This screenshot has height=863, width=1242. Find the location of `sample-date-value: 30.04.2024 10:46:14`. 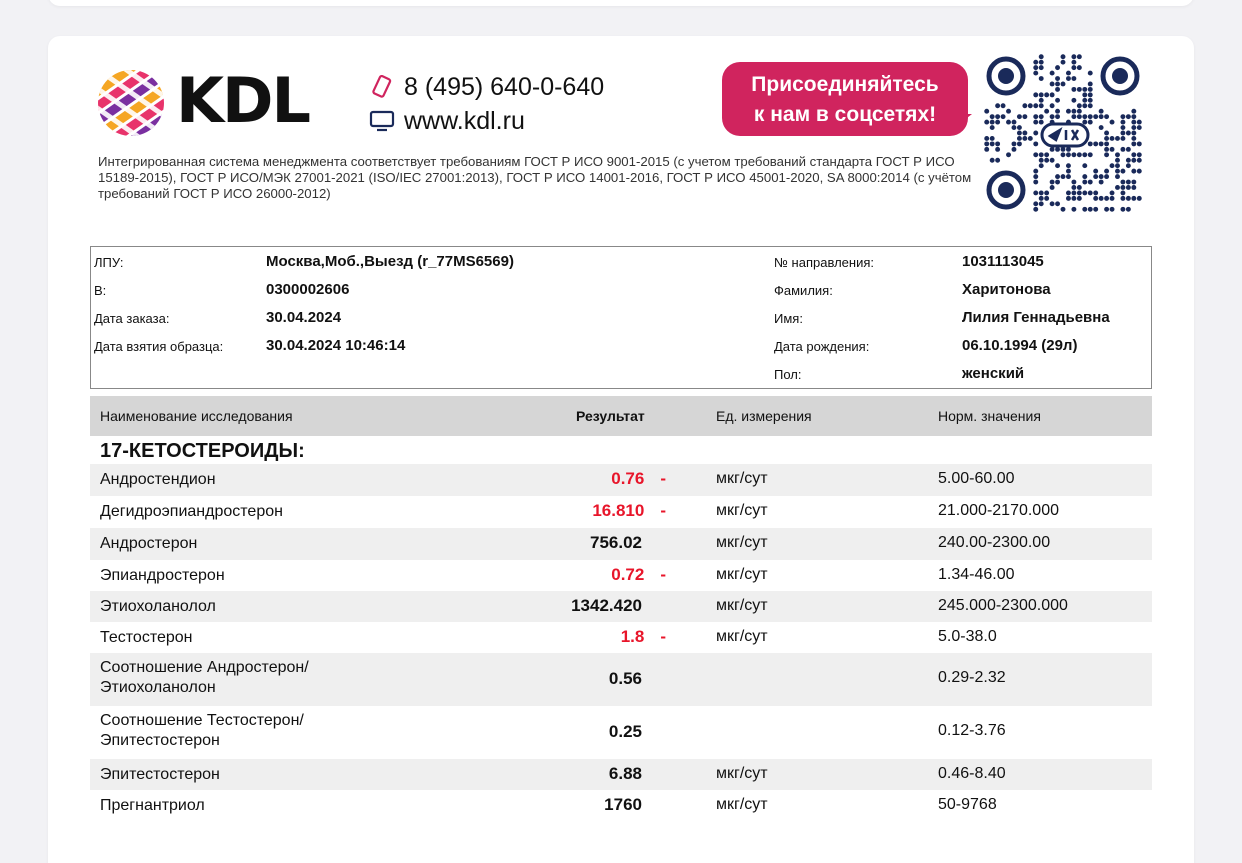

sample-date-value: 30.04.2024 10:46:14 is located at coordinates (336, 345).